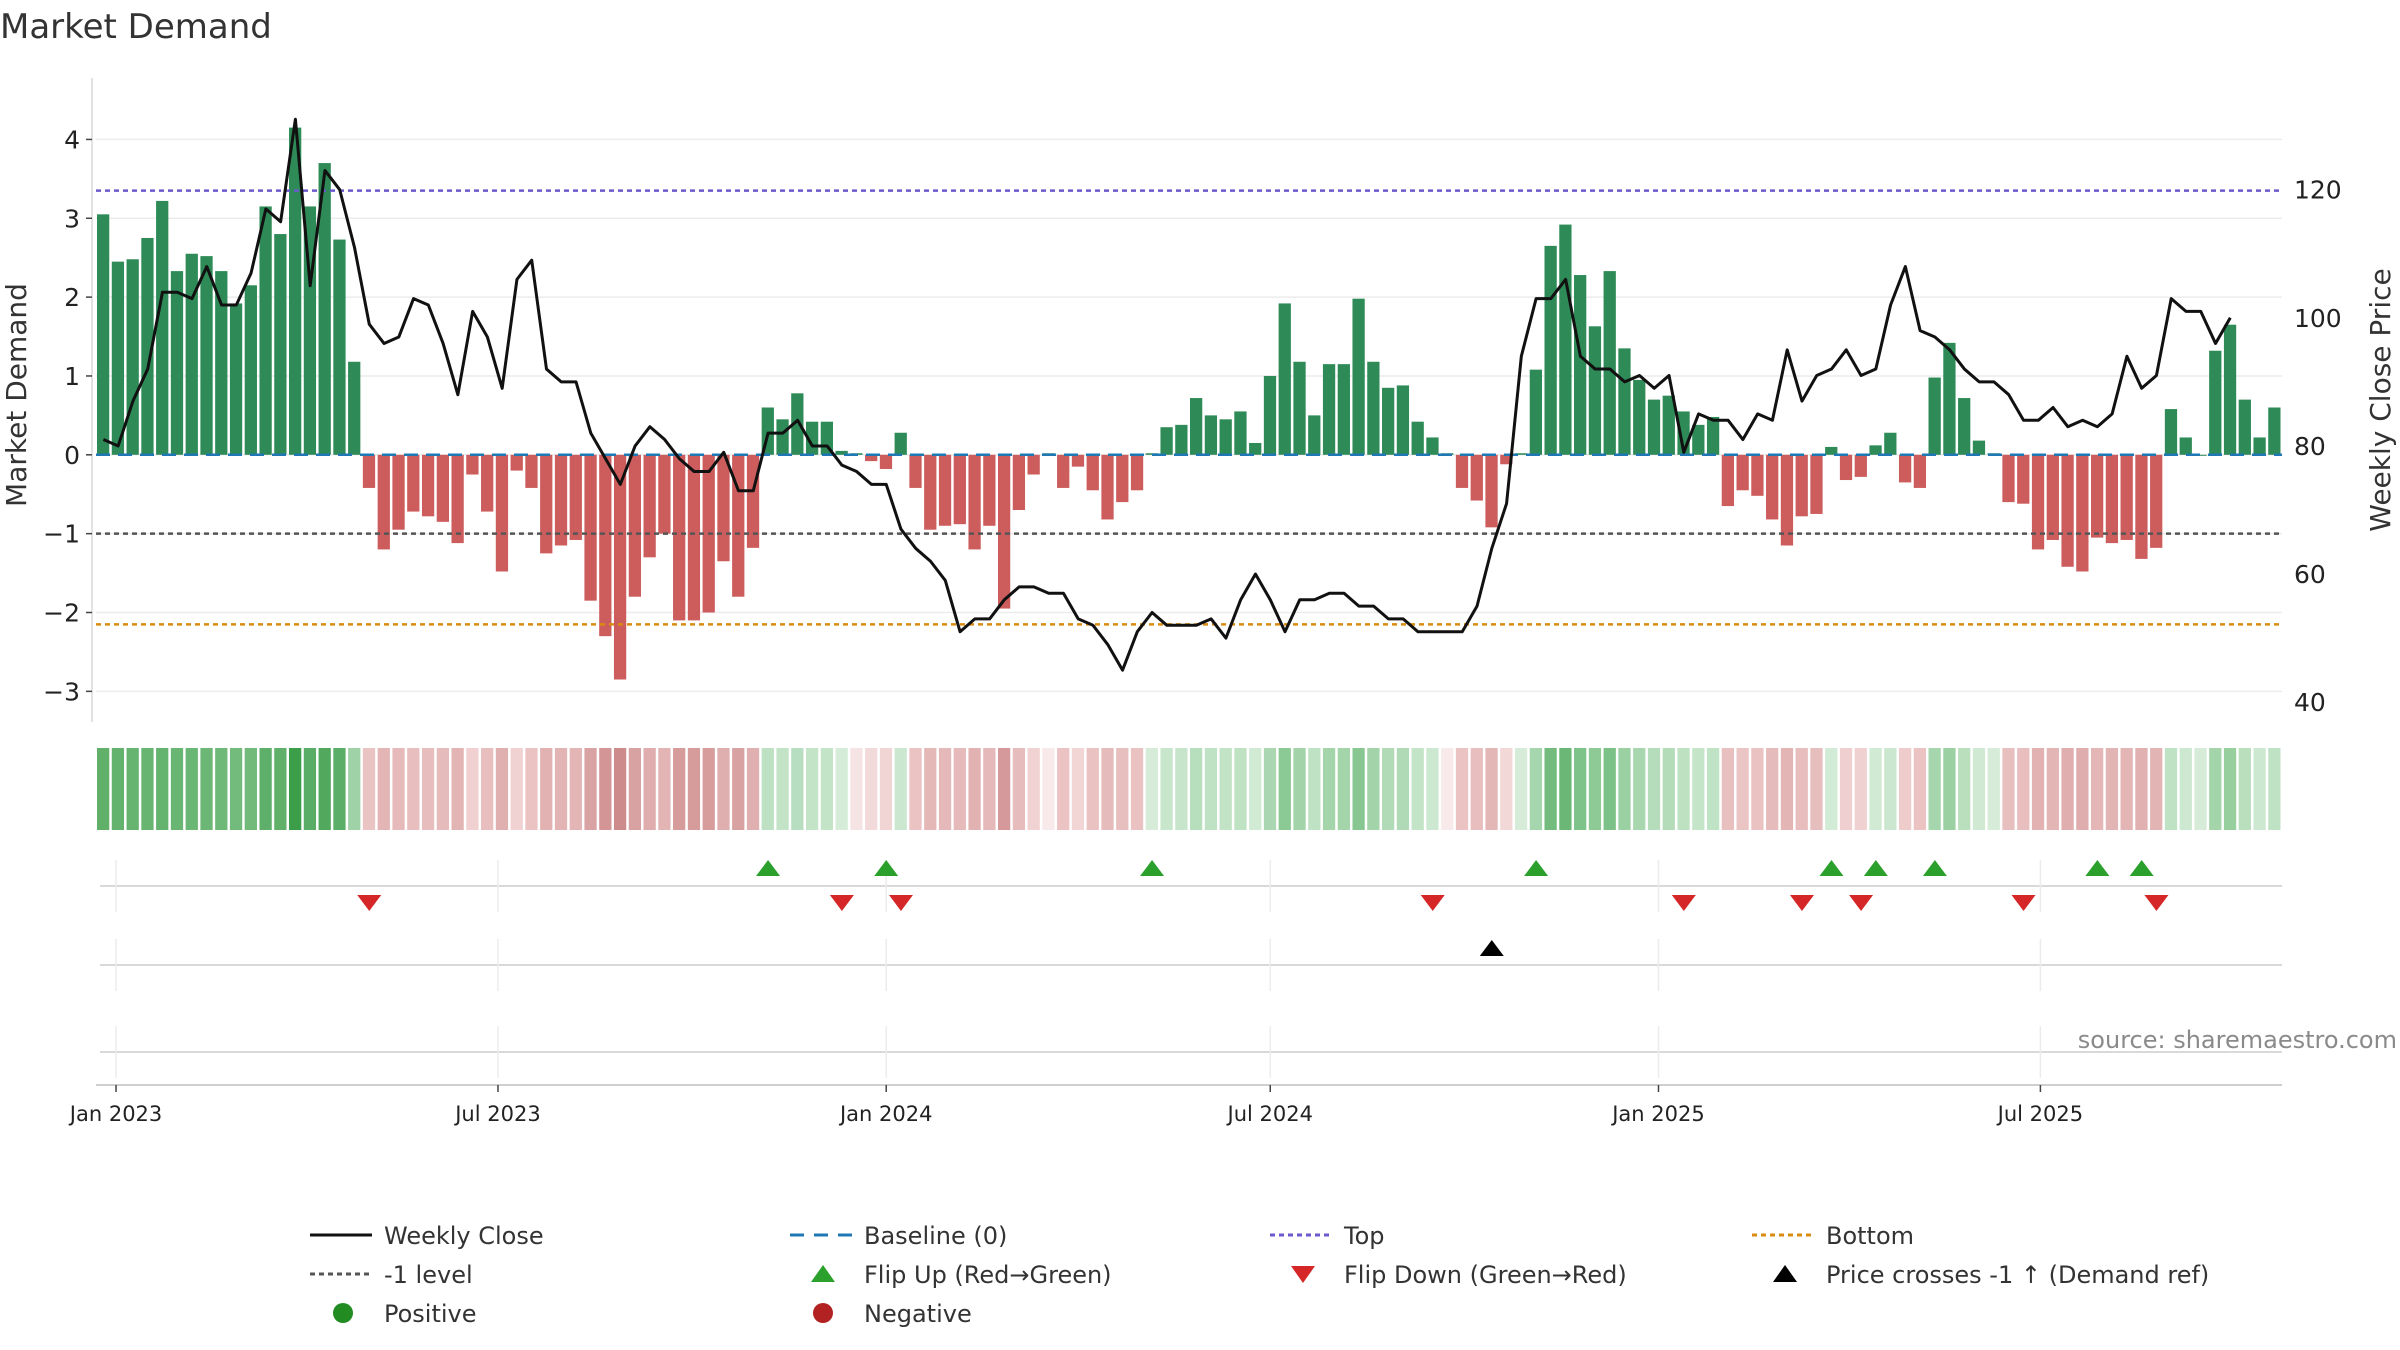 This screenshot has height=1350, width=2400. What do you see at coordinates (1491, 948) in the screenshot?
I see `price-cross-marker` at bounding box center [1491, 948].